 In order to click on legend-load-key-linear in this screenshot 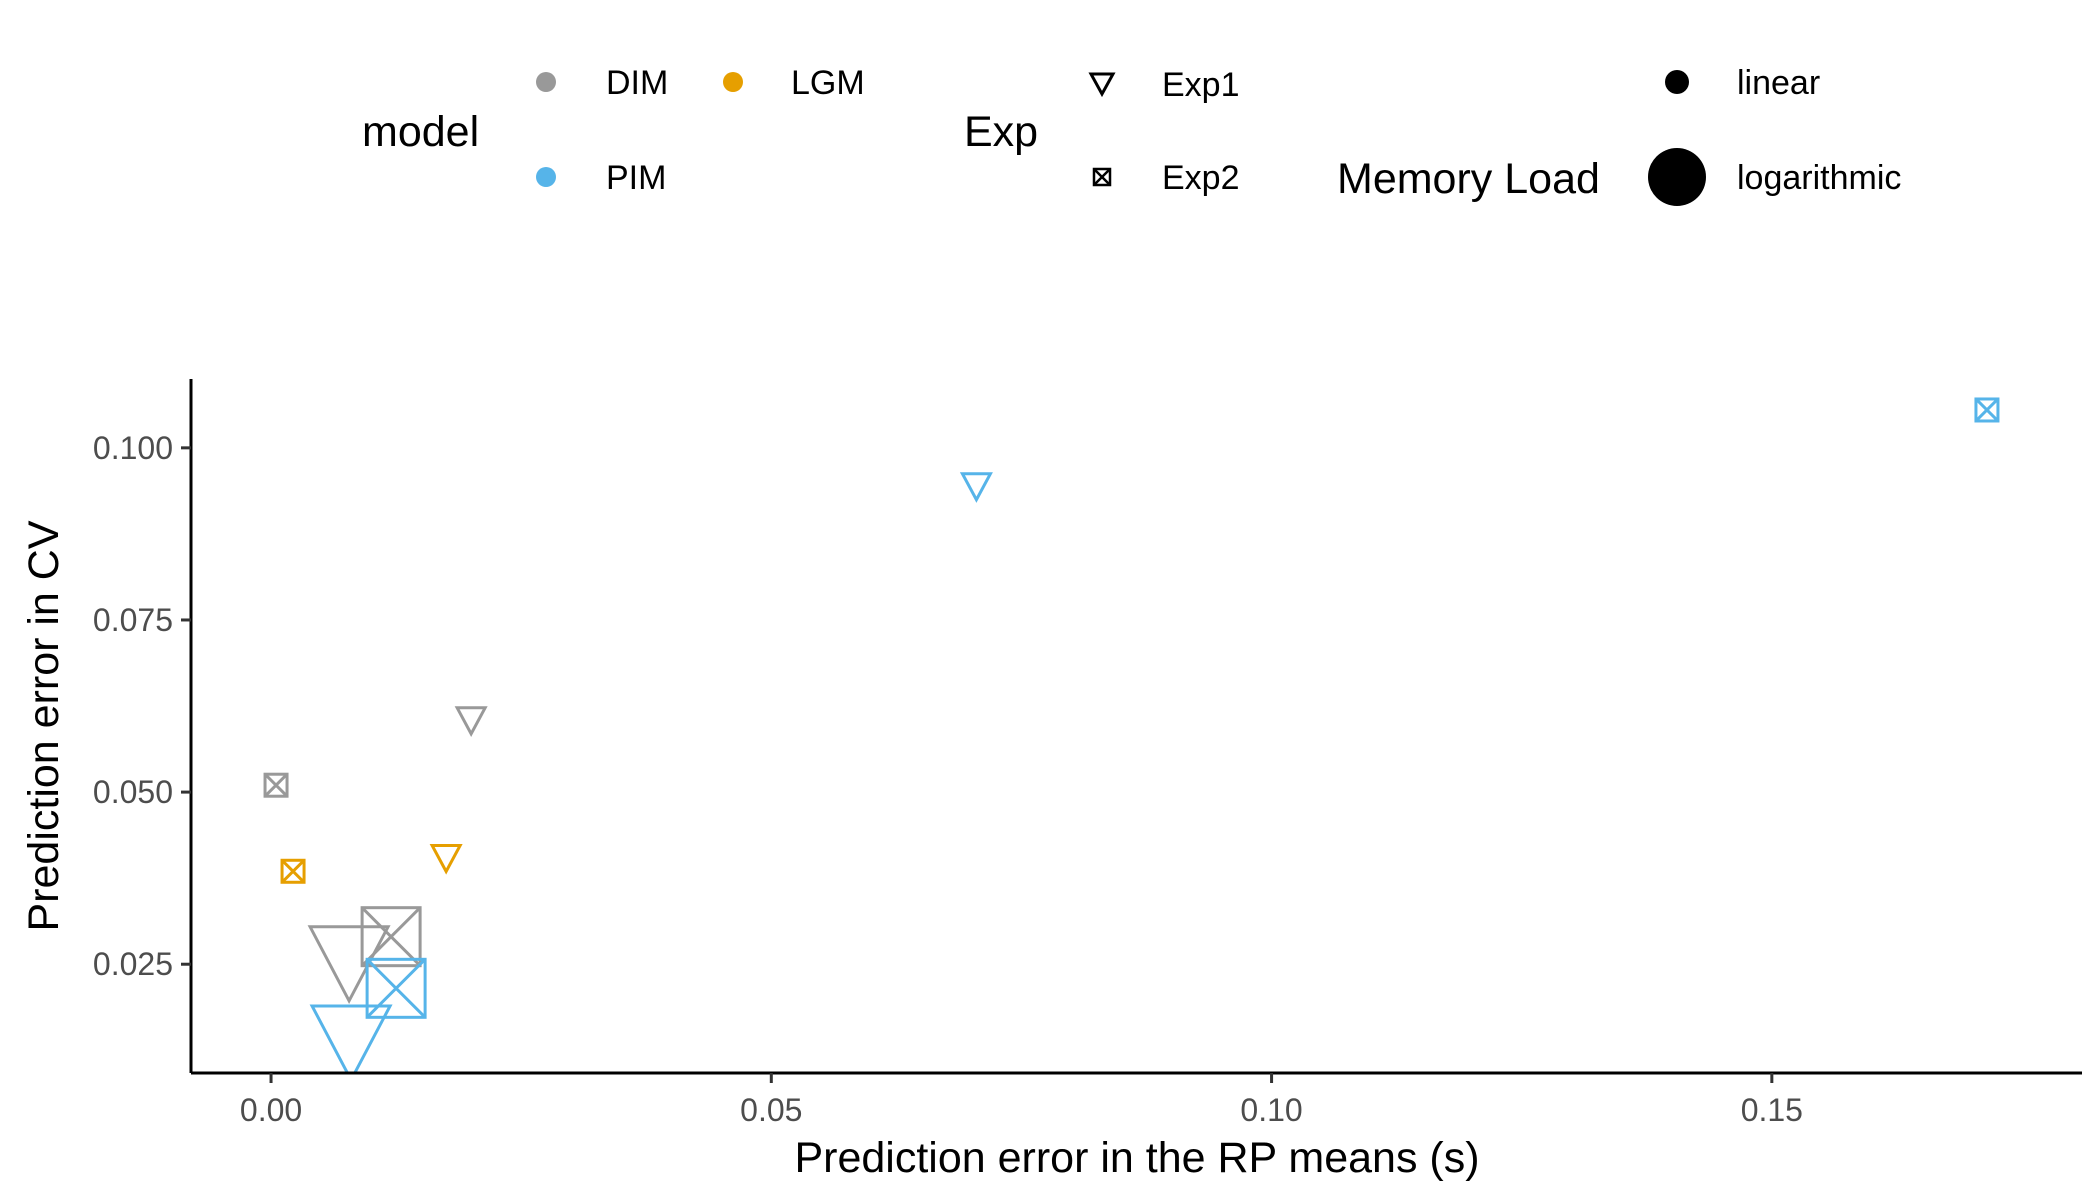, I will do `click(1677, 82)`.